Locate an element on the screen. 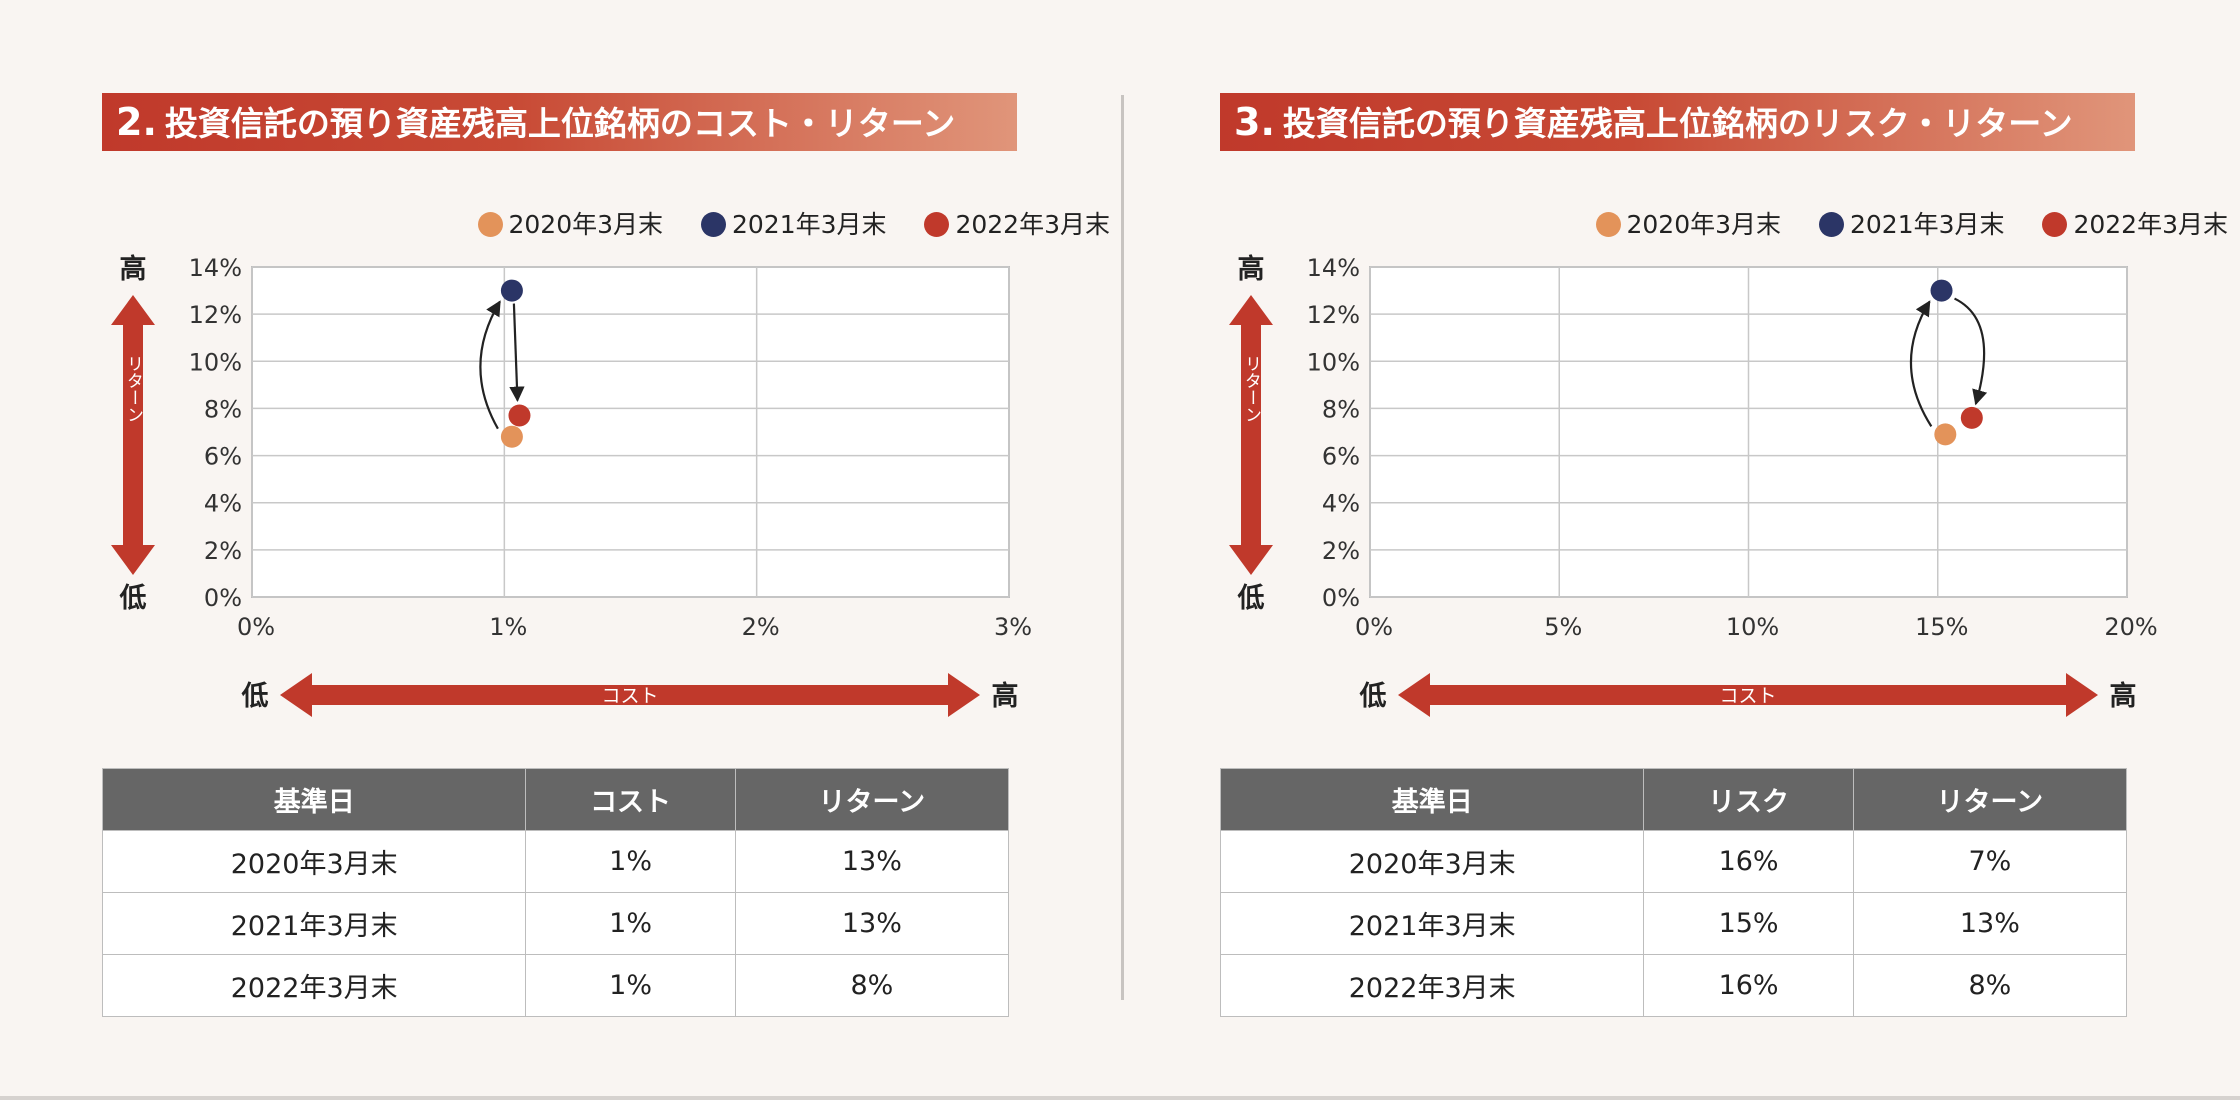 The image size is (2240, 1100). plot-area is located at coordinates (630, 432).